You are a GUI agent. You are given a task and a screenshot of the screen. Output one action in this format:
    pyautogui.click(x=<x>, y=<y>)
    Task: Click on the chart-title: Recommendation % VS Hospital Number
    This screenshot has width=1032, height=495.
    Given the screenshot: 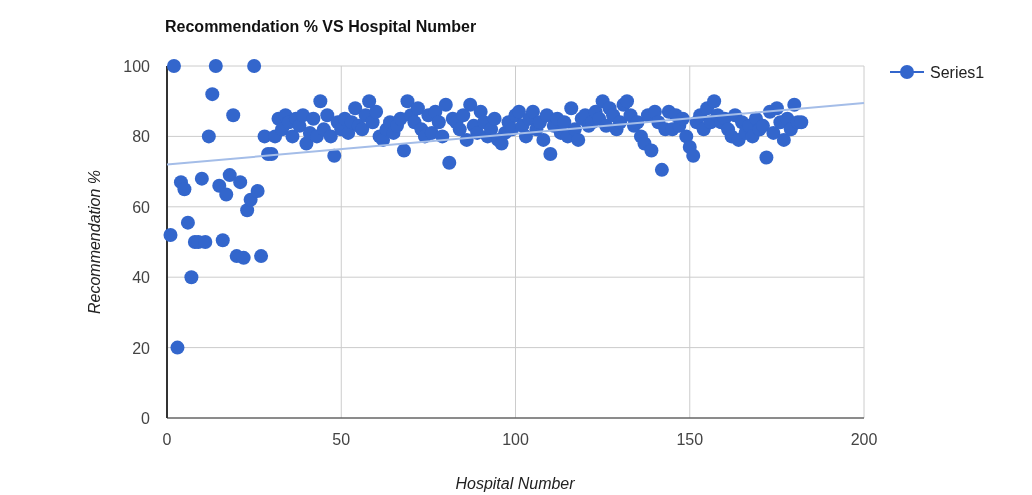 What is the action you would take?
    pyautogui.click(x=321, y=26)
    